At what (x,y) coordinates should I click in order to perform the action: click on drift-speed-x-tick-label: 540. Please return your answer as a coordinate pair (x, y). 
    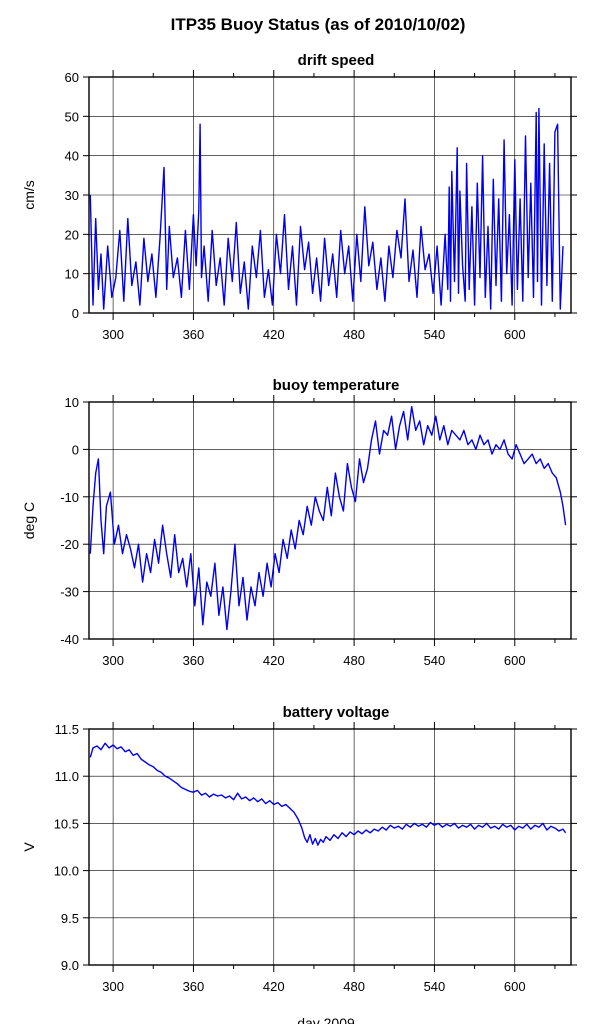
    Looking at the image, I should click on (435, 334).